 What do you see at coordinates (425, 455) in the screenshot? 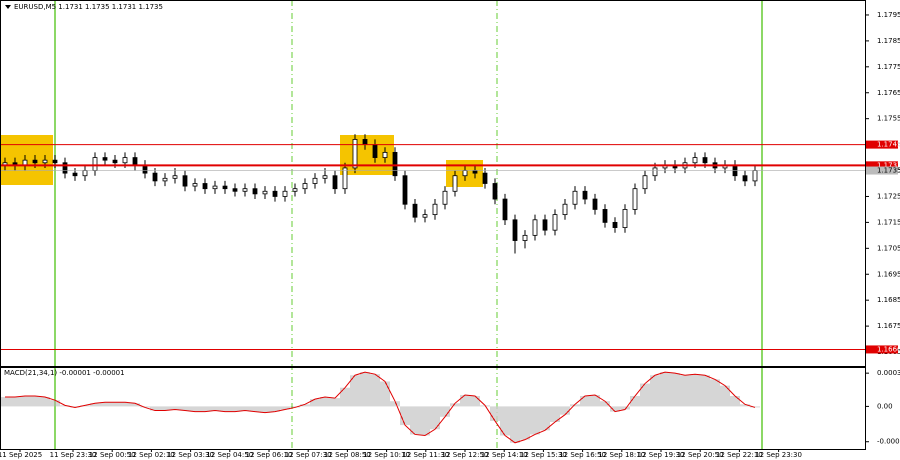
I see `x-tick-label: 12 Sep 11:30` at bounding box center [425, 455].